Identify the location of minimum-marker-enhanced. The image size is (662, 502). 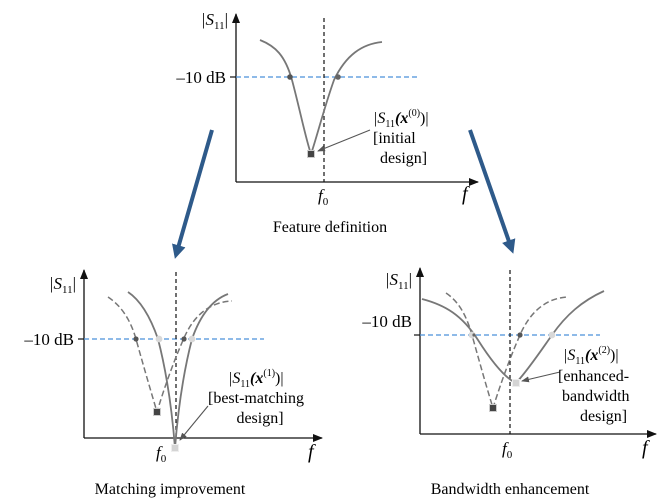
(516, 383).